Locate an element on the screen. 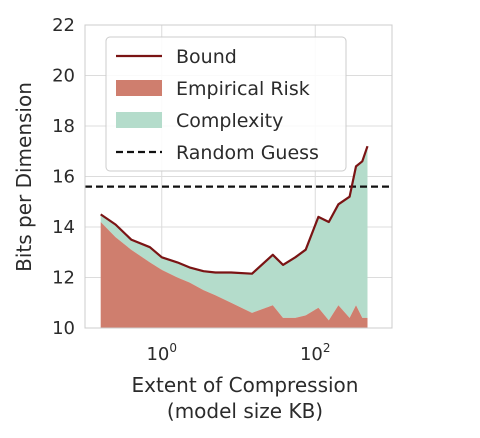  x-axis-label-line2: (model size KB) is located at coordinates (245, 411).